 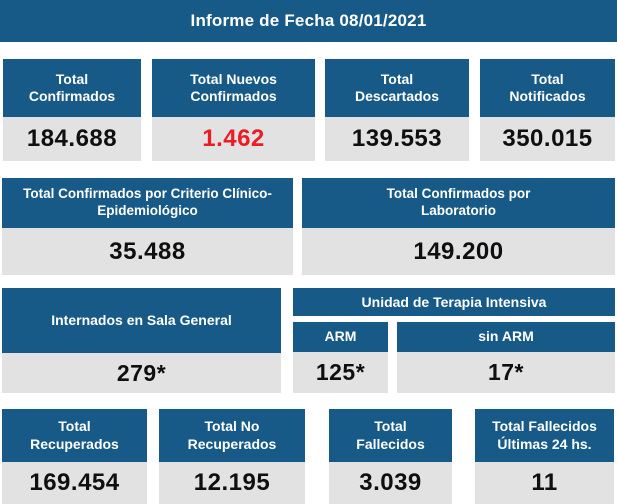 What do you see at coordinates (458, 203) in the screenshot?
I see `card-label: Total Confirmados por Laboratorio` at bounding box center [458, 203].